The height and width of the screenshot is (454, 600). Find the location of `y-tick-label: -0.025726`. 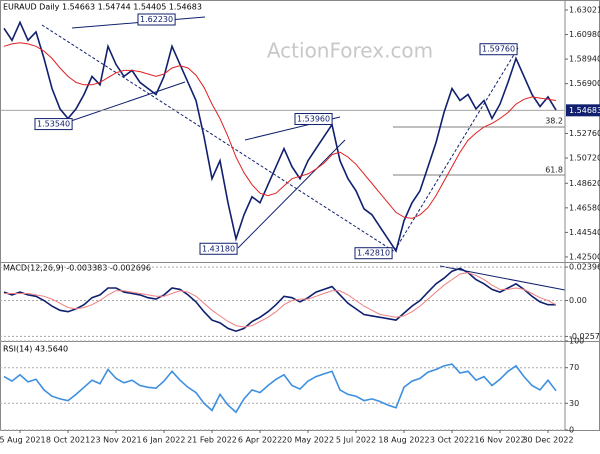

y-tick-label: -0.025726 is located at coordinates (584, 336).